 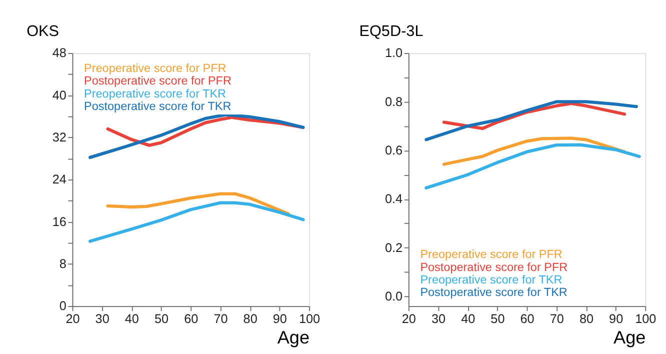 I want to click on y-tick-label: 0.6, so click(x=394, y=150).